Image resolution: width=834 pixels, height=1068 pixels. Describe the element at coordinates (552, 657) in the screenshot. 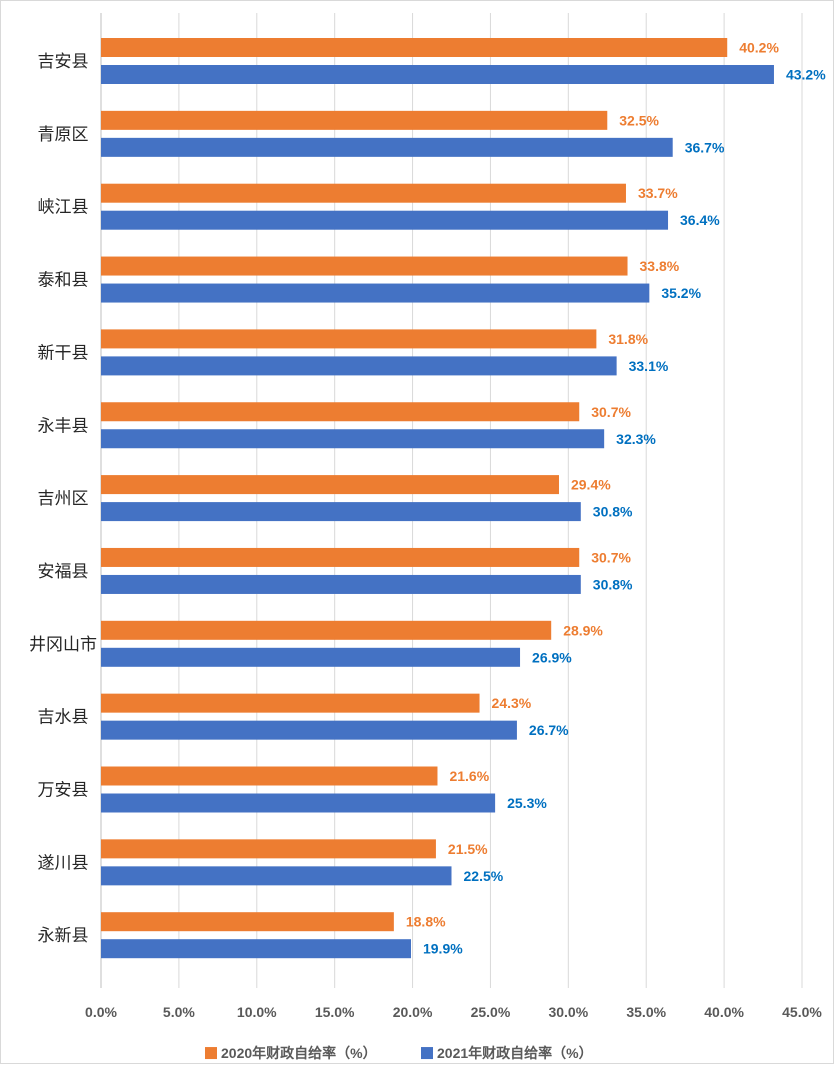

I see `data-label-2021: 26.9%` at that location.